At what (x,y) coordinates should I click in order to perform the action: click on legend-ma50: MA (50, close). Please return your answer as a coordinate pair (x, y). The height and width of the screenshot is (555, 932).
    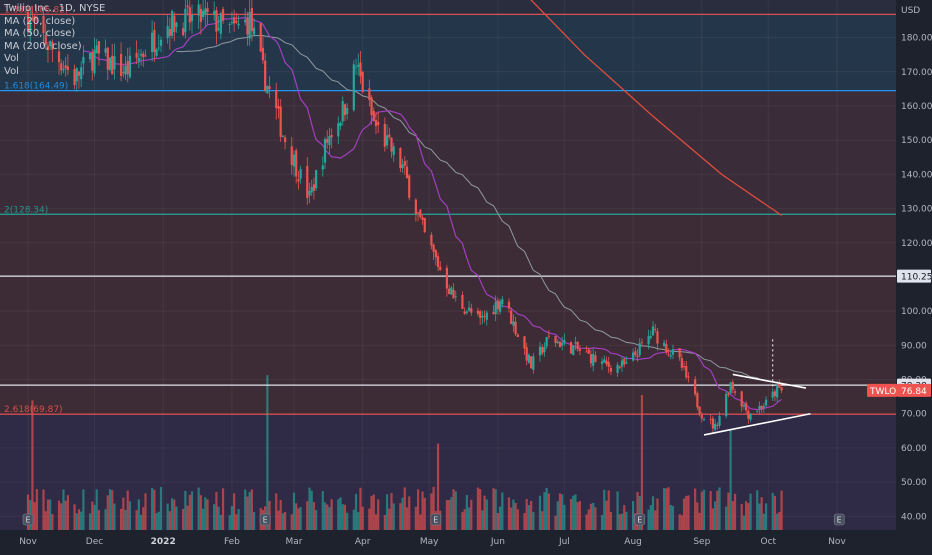
    Looking at the image, I should click on (40, 33).